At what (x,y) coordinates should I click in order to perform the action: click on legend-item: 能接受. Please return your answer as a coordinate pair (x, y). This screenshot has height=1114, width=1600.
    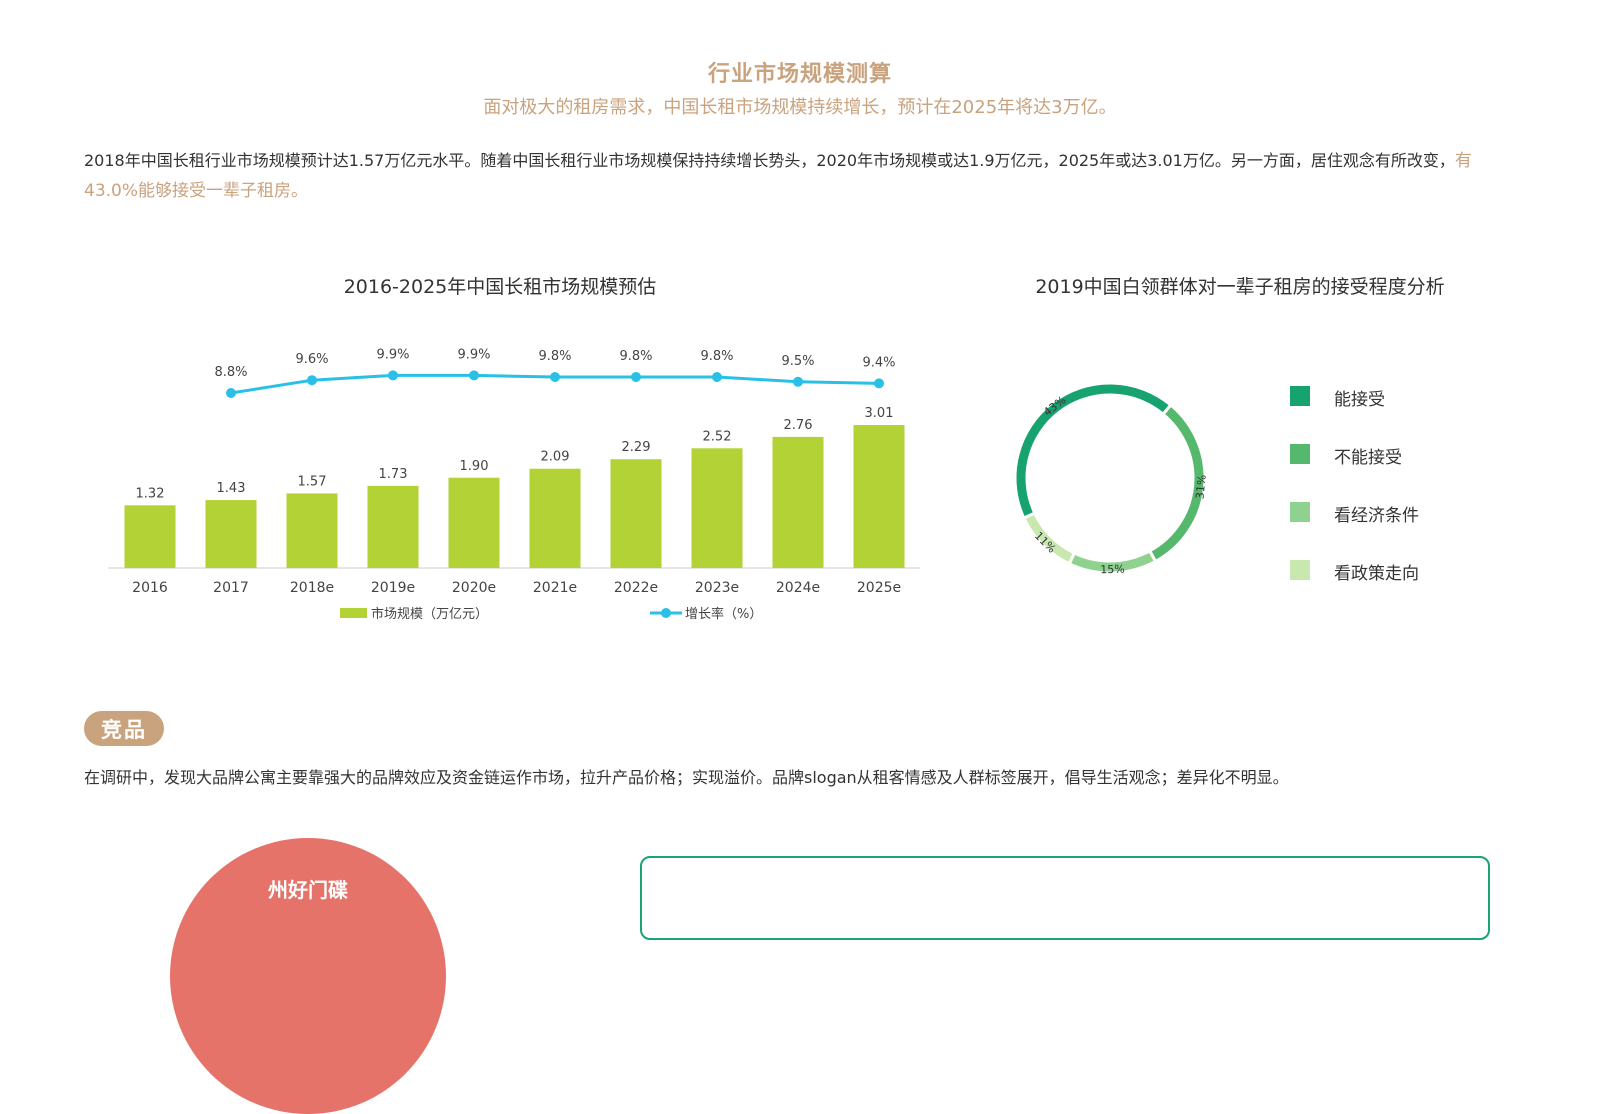
    Looking at the image, I should click on (1354, 414).